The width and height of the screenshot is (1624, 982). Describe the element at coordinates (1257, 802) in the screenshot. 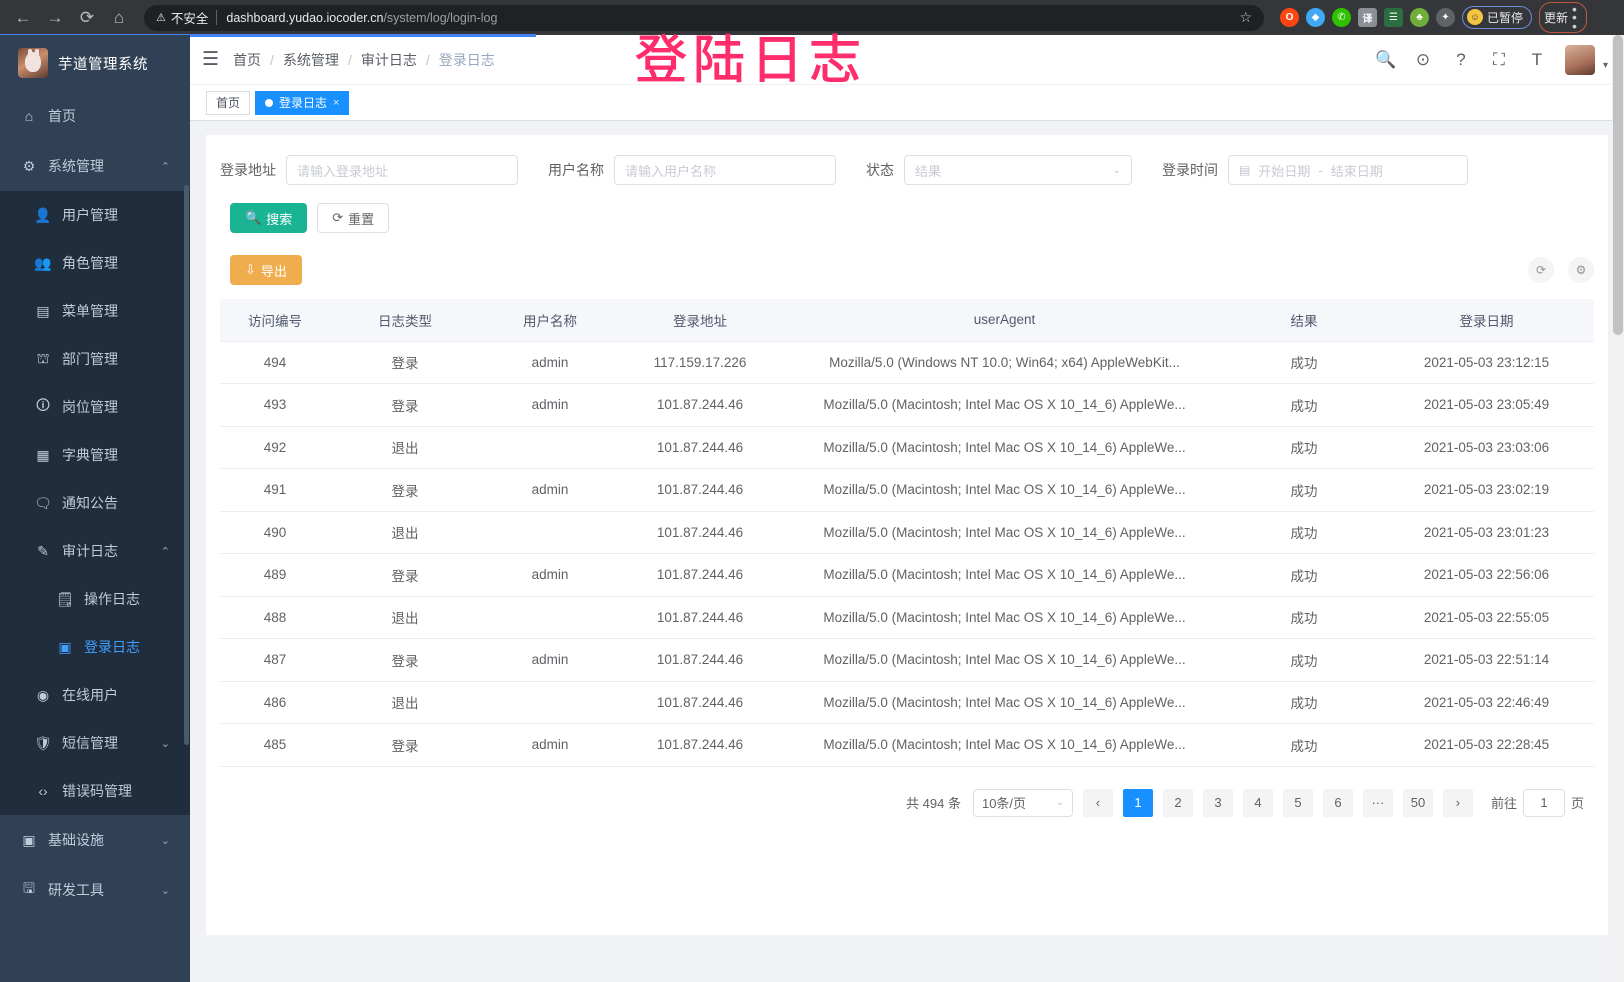

I see `page-button-4: 4` at that location.